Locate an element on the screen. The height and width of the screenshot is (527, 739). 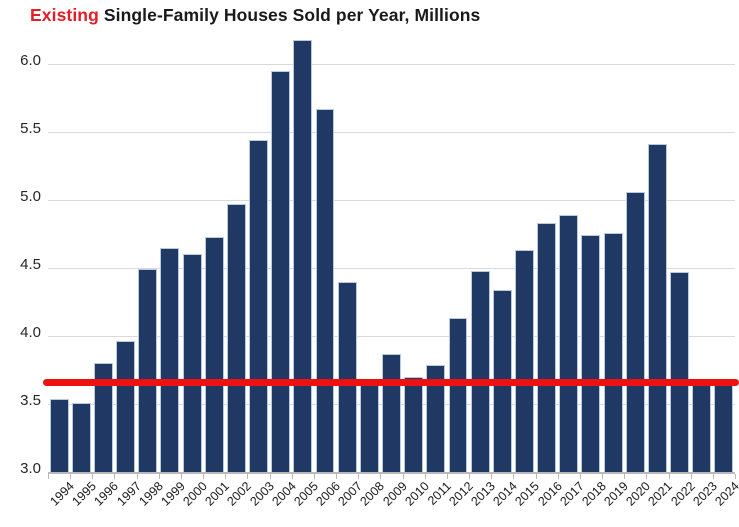
y-tick-label: 4.0 is located at coordinates (30, 332).